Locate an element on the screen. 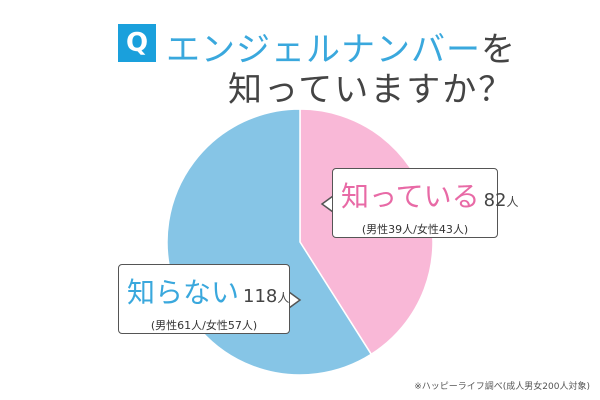  callout-unknown: 知らない 118人 (男性61人/女性57人) is located at coordinates (204, 299).